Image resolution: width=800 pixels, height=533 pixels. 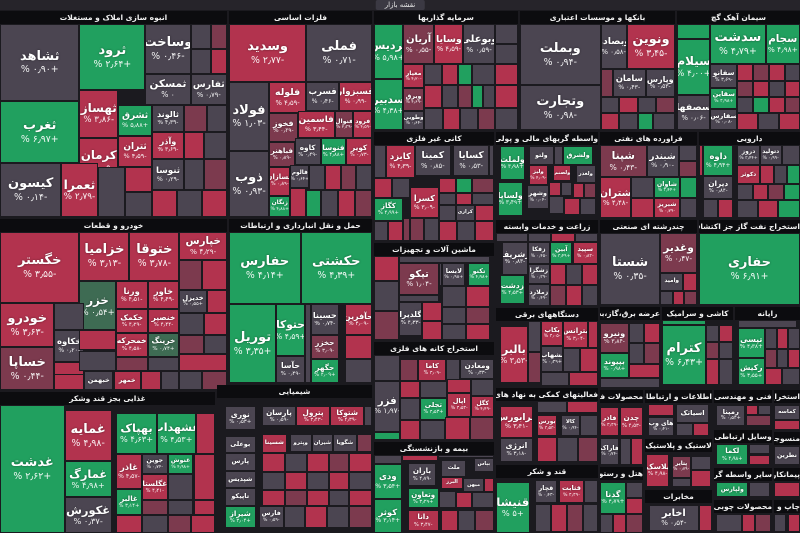 I want to click on sector-header-other-financial: سایر واسطه گریهای مالی, so click(x=743, y=474).